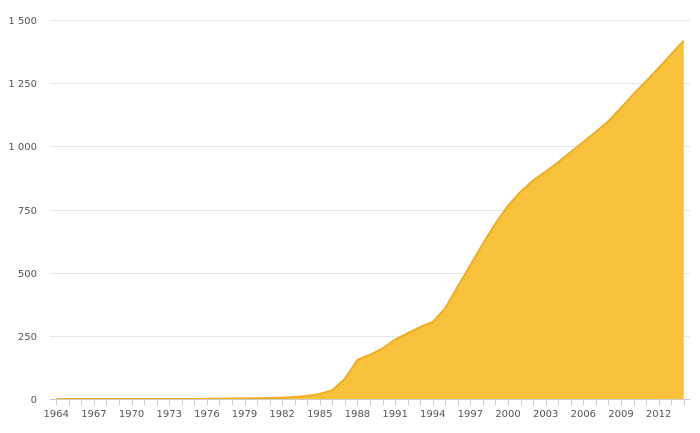  What do you see at coordinates (658, 414) in the screenshot?
I see `x-tick-label: 2012` at bounding box center [658, 414].